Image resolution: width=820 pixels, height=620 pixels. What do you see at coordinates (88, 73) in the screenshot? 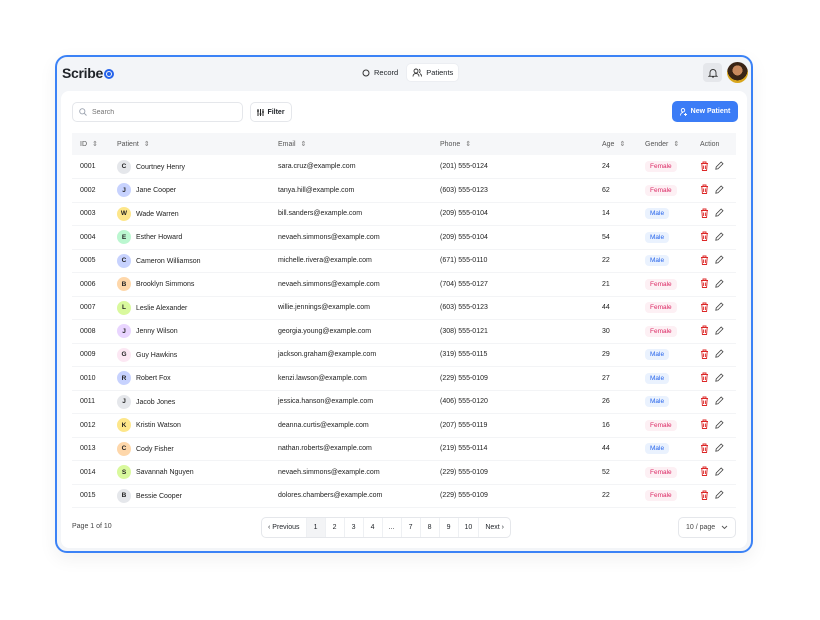
I see `logo: Scribe` at bounding box center [88, 73].